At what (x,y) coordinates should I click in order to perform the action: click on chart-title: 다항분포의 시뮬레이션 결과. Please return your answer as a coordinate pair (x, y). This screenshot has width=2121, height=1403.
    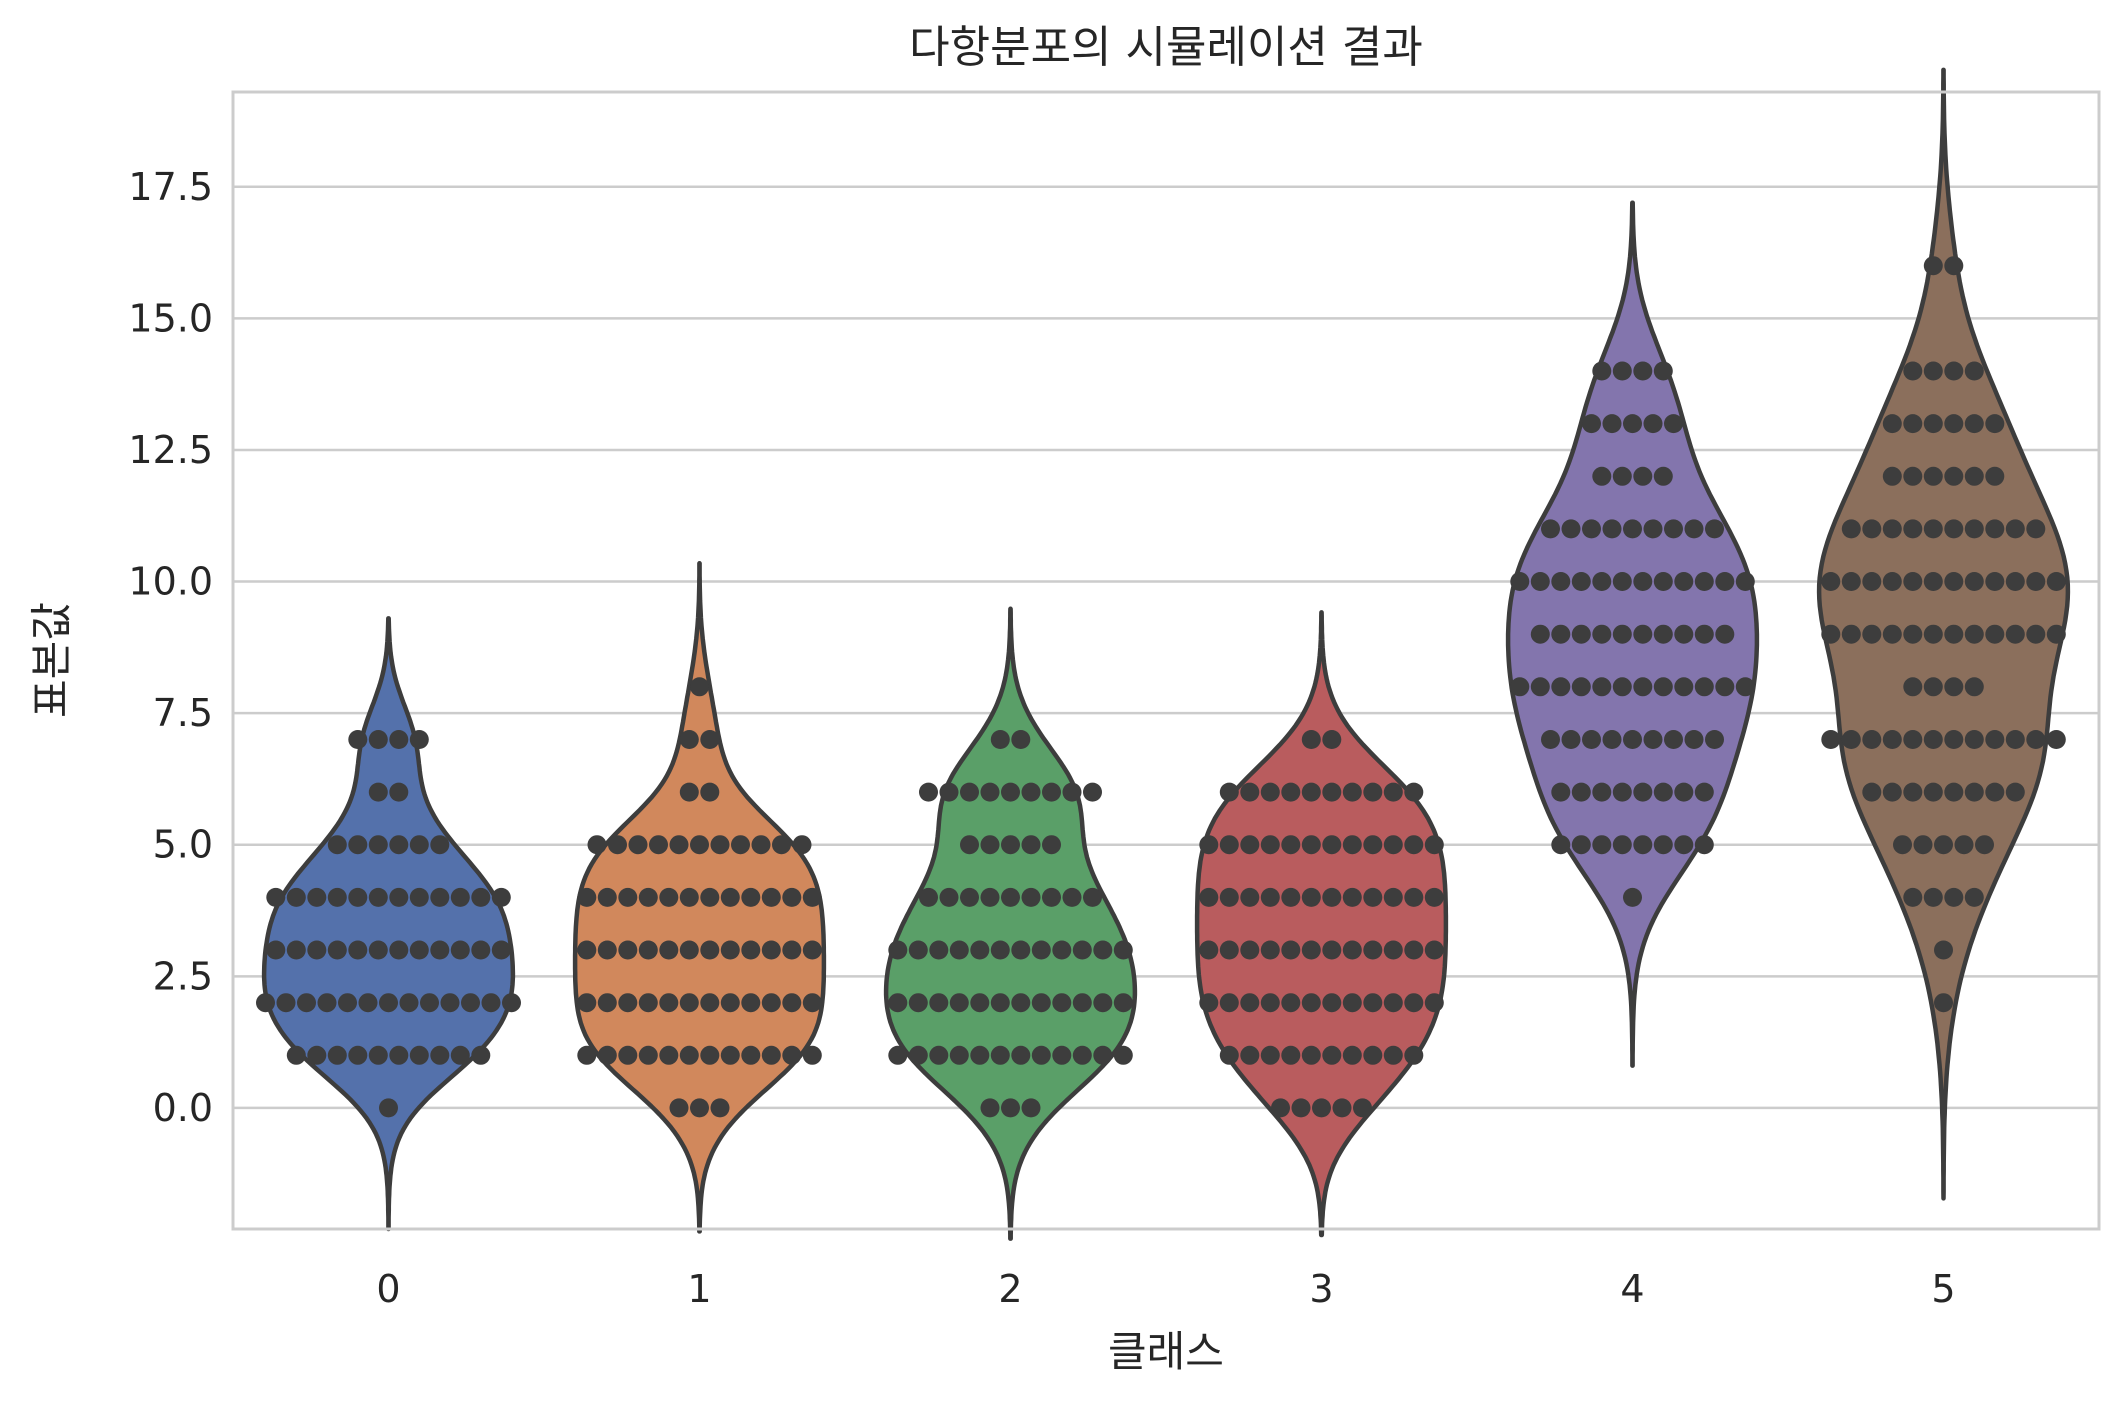
    Looking at the image, I should click on (1166, 47).